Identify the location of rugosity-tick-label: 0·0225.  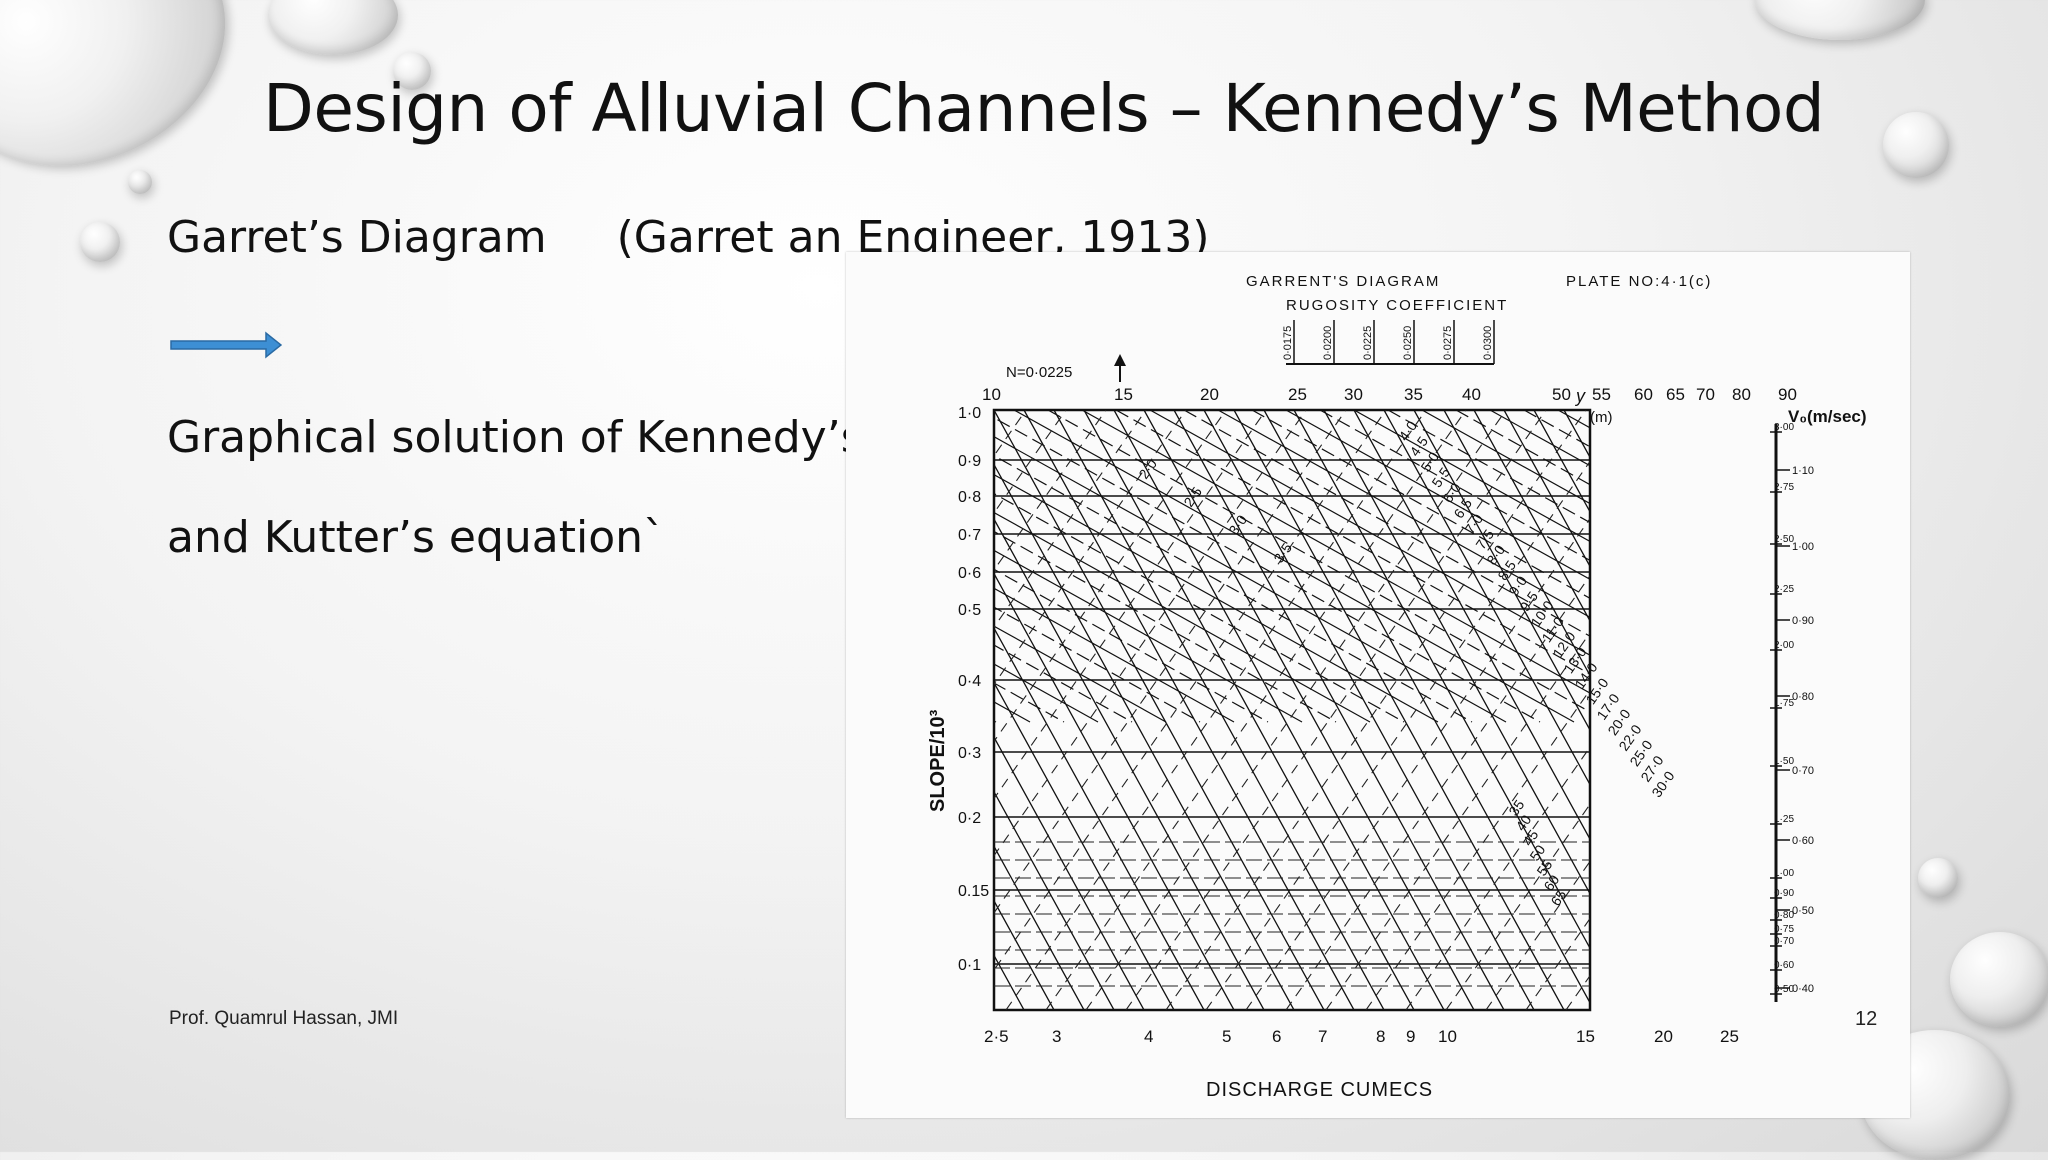
(1368, 343).